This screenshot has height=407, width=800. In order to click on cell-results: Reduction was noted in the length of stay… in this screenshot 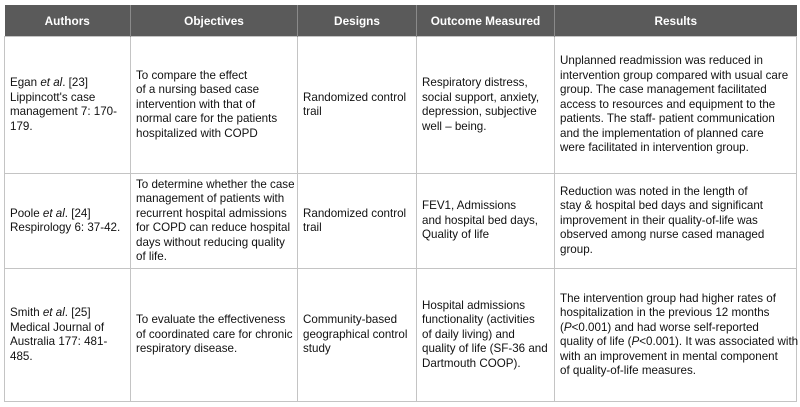, I will do `click(675, 221)`.